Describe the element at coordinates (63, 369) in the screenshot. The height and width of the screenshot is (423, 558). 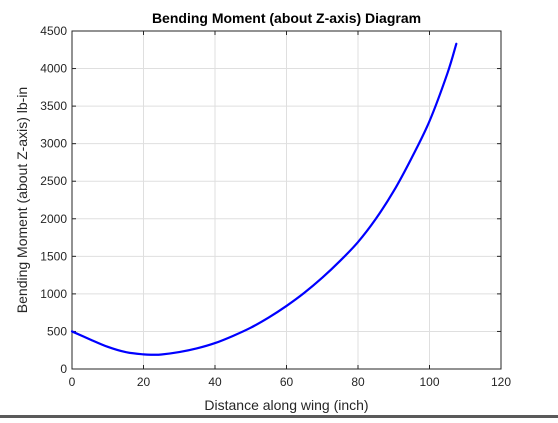
I see `y-tick-label: 0` at that location.